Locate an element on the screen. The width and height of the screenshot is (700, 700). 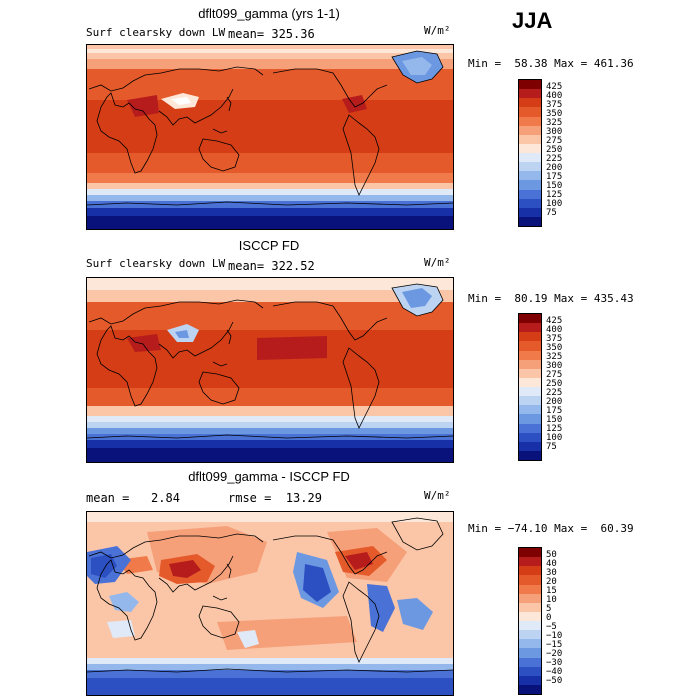
panel-2-units: W/m² is located at coordinates (437, 262).